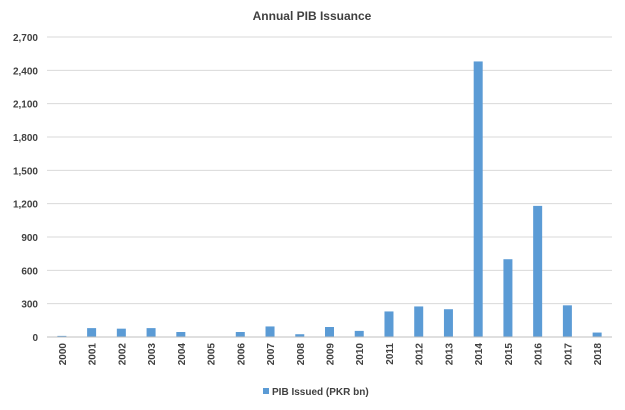 This screenshot has height=410, width=625. I want to click on bar-2012, so click(419, 321).